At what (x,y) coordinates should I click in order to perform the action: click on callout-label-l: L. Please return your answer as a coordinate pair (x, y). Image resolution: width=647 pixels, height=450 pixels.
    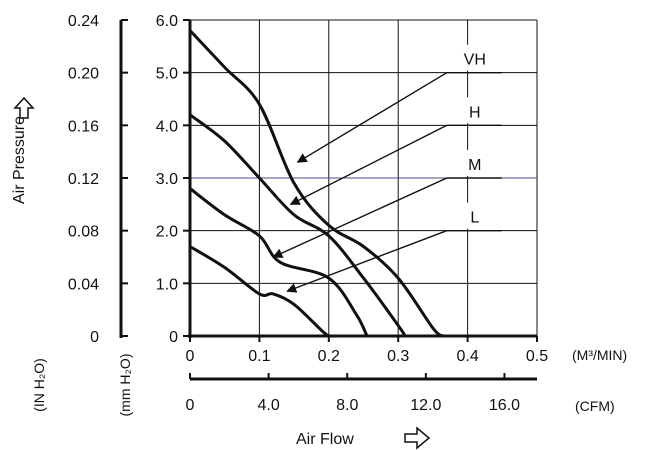
    Looking at the image, I should click on (474, 218).